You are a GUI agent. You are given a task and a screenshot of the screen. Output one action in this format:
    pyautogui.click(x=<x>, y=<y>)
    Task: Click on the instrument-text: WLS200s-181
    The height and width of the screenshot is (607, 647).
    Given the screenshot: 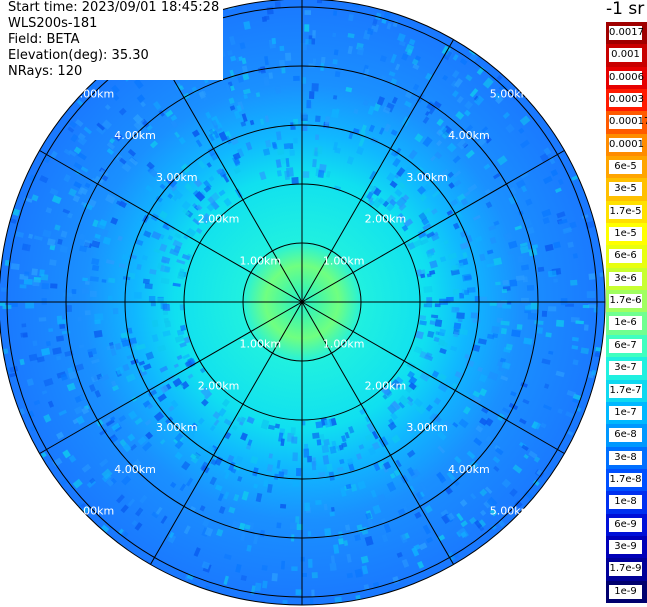 What is the action you would take?
    pyautogui.click(x=52, y=24)
    